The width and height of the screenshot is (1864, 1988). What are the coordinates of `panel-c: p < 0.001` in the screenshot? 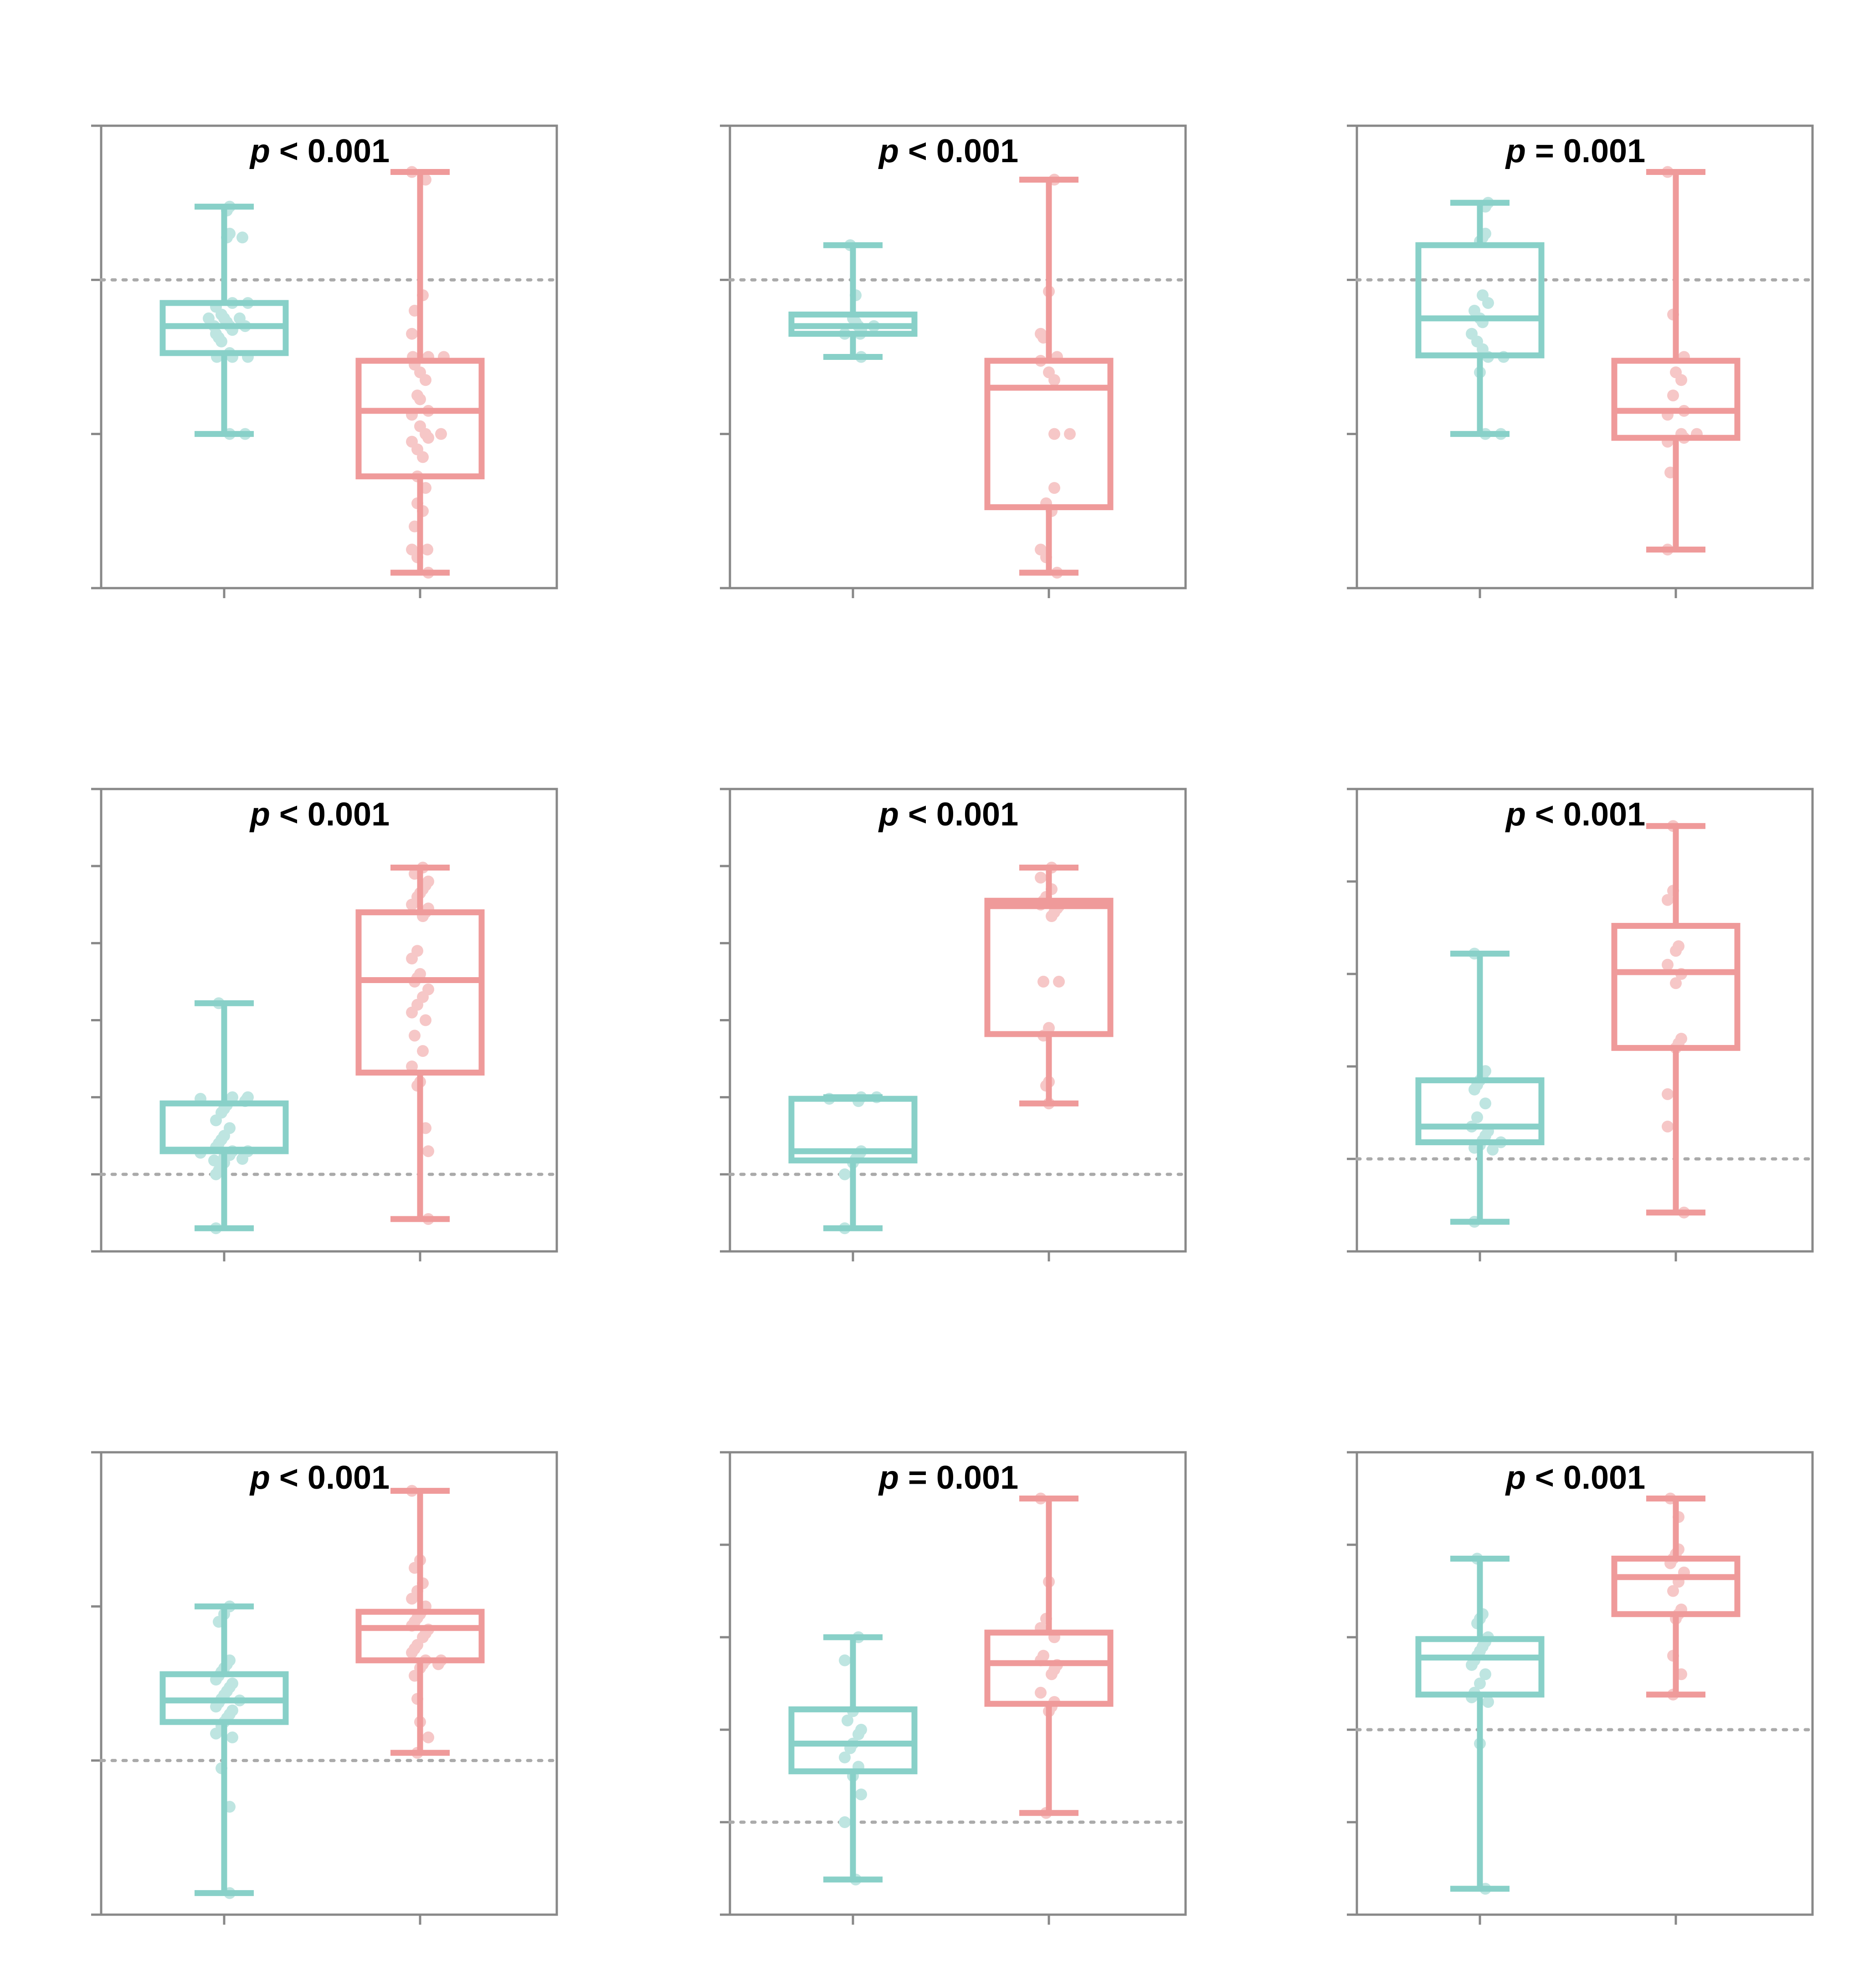 It's located at (325, 1688).